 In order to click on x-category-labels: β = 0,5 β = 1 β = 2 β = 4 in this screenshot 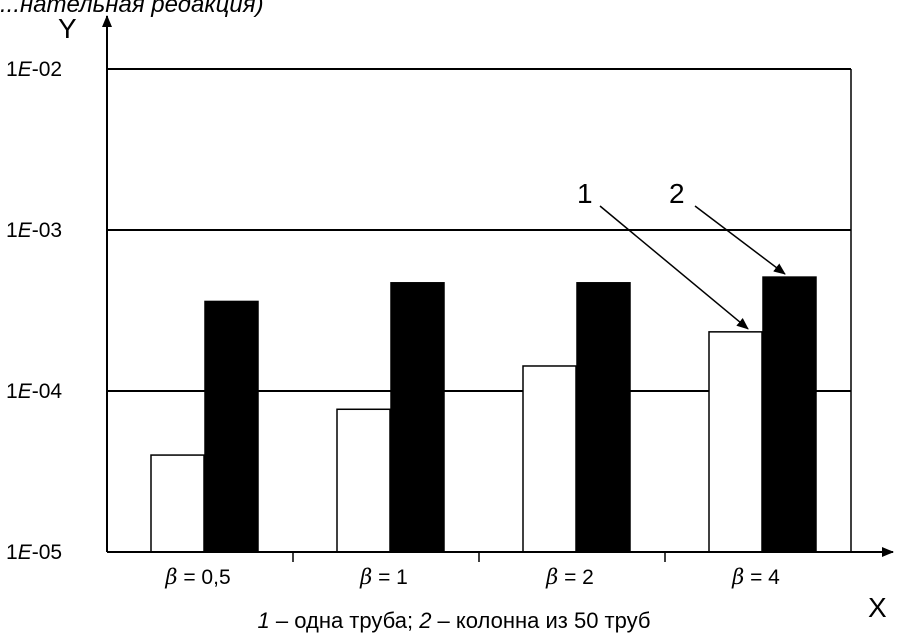, I will do `click(472, 577)`.